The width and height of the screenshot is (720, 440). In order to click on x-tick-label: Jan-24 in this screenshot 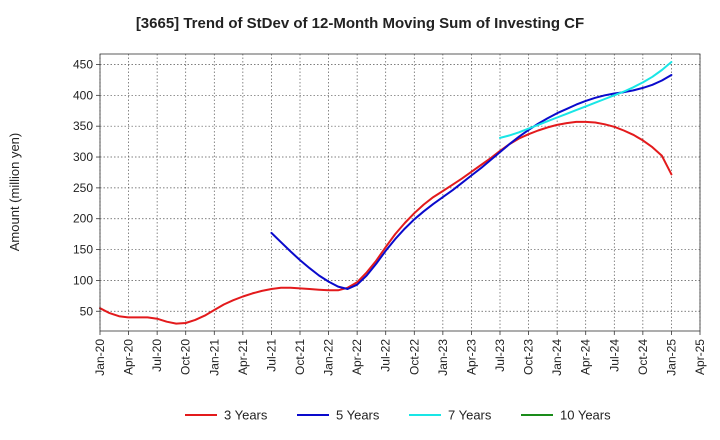, I will do `click(557, 357)`.